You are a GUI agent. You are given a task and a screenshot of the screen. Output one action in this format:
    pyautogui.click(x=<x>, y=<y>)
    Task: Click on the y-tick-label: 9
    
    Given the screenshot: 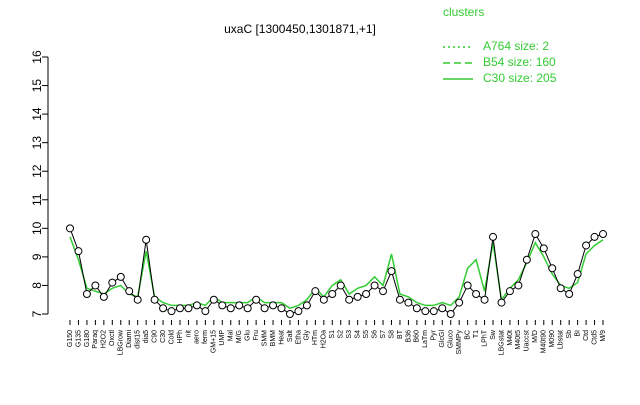 What is the action you would take?
    pyautogui.click(x=37, y=256)
    